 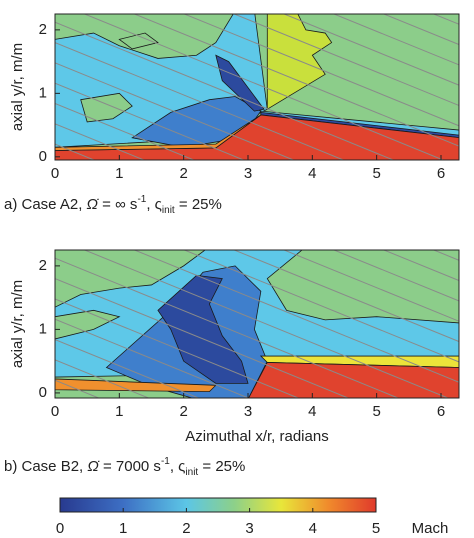 What do you see at coordinates (313, 528) in the screenshot?
I see `colorbar-tick-label: 4` at bounding box center [313, 528].